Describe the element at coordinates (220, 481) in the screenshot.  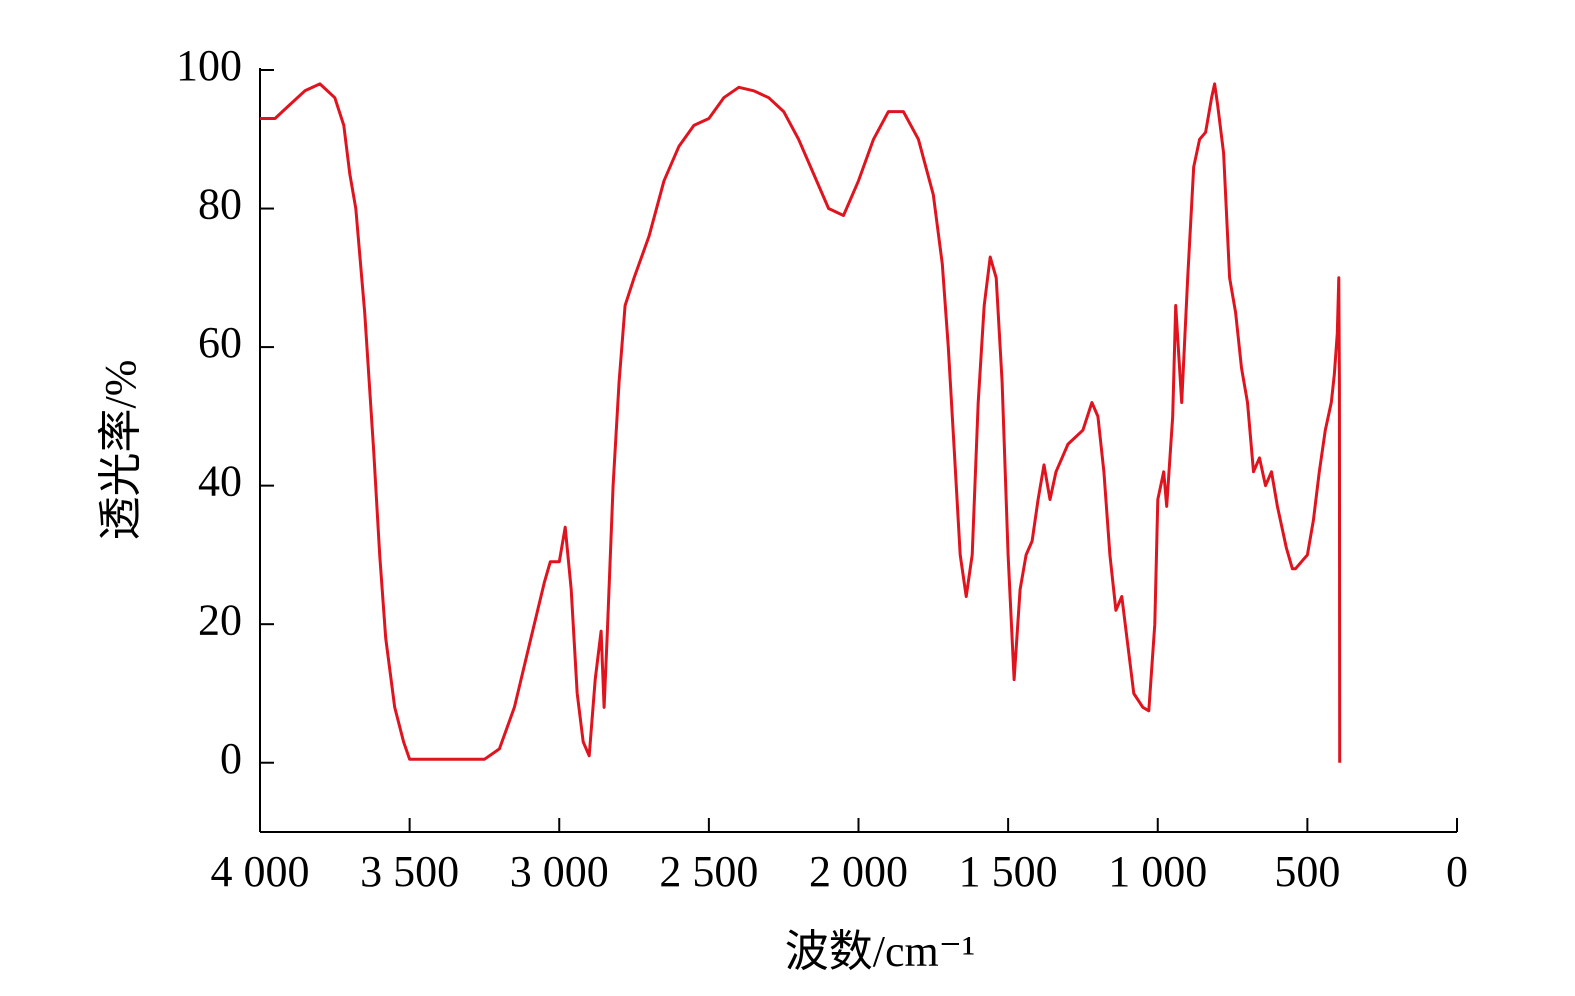
I see `y-tick-label: 40` at that location.